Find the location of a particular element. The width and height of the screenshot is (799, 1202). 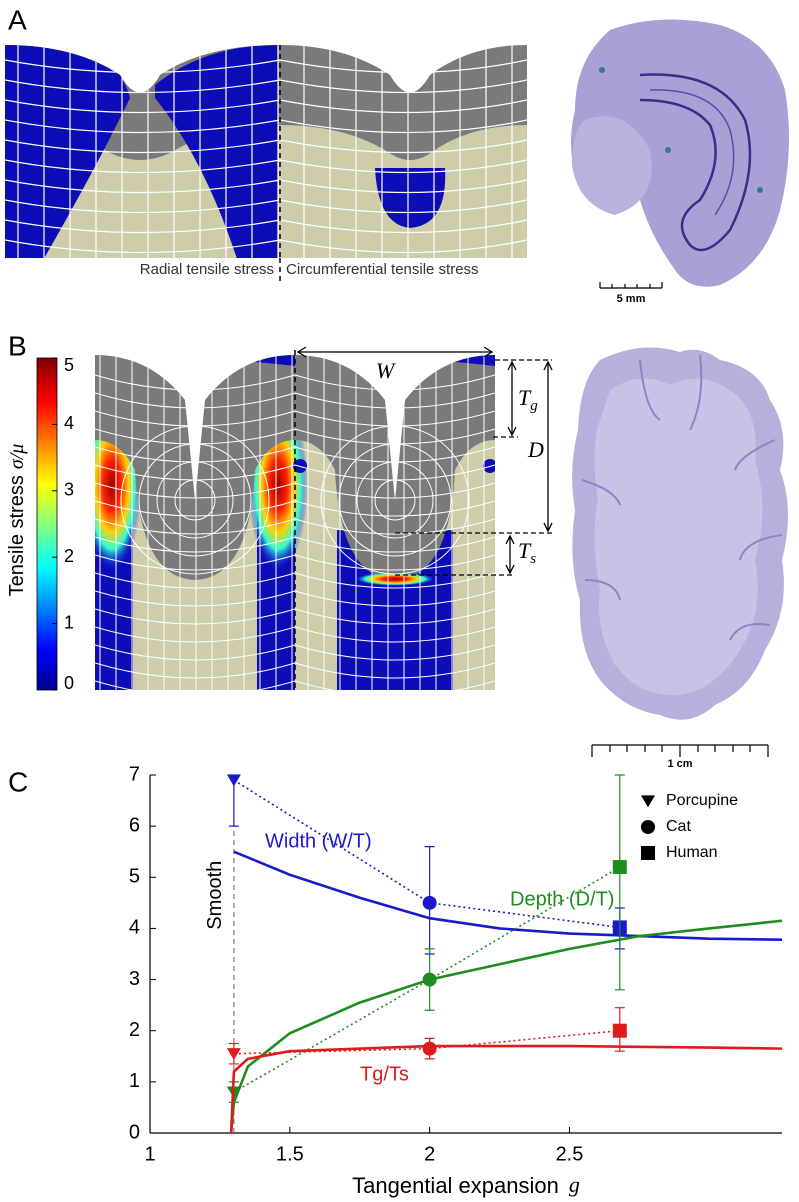

legend-label: Human is located at coordinates (692, 852).